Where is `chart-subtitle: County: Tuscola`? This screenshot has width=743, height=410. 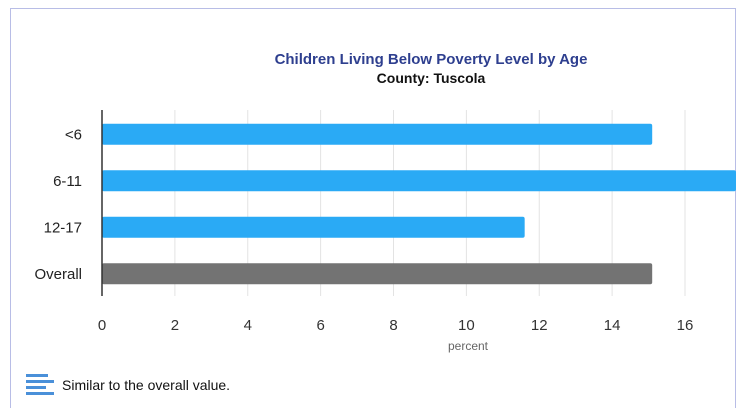 chart-subtitle: County: Tuscola is located at coordinates (431, 78).